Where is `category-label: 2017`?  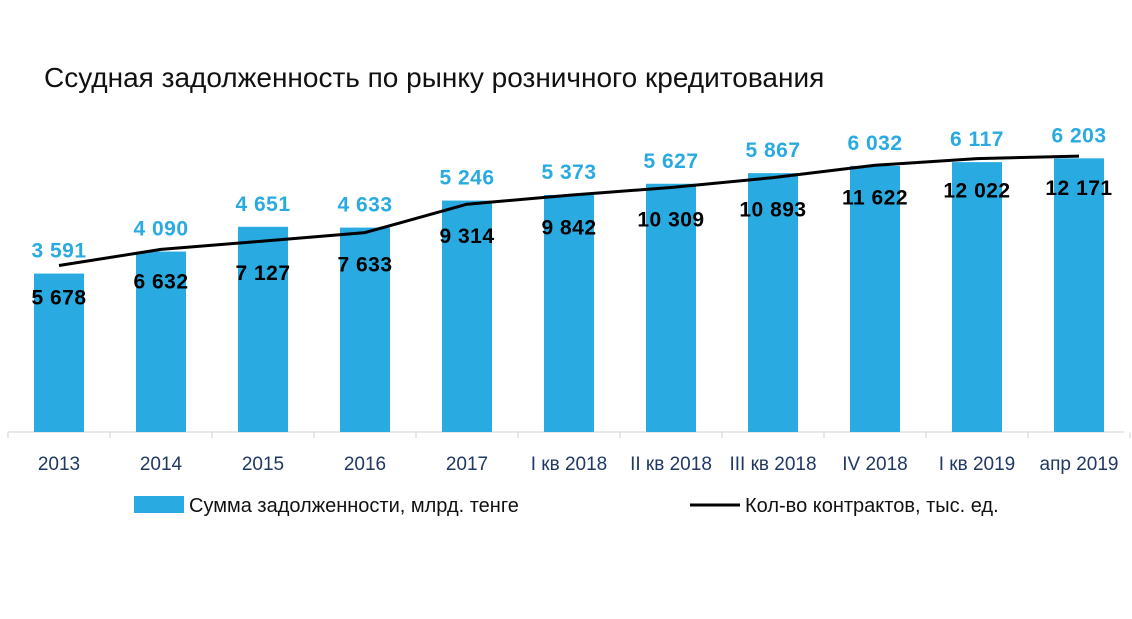 category-label: 2017 is located at coordinates (467, 464).